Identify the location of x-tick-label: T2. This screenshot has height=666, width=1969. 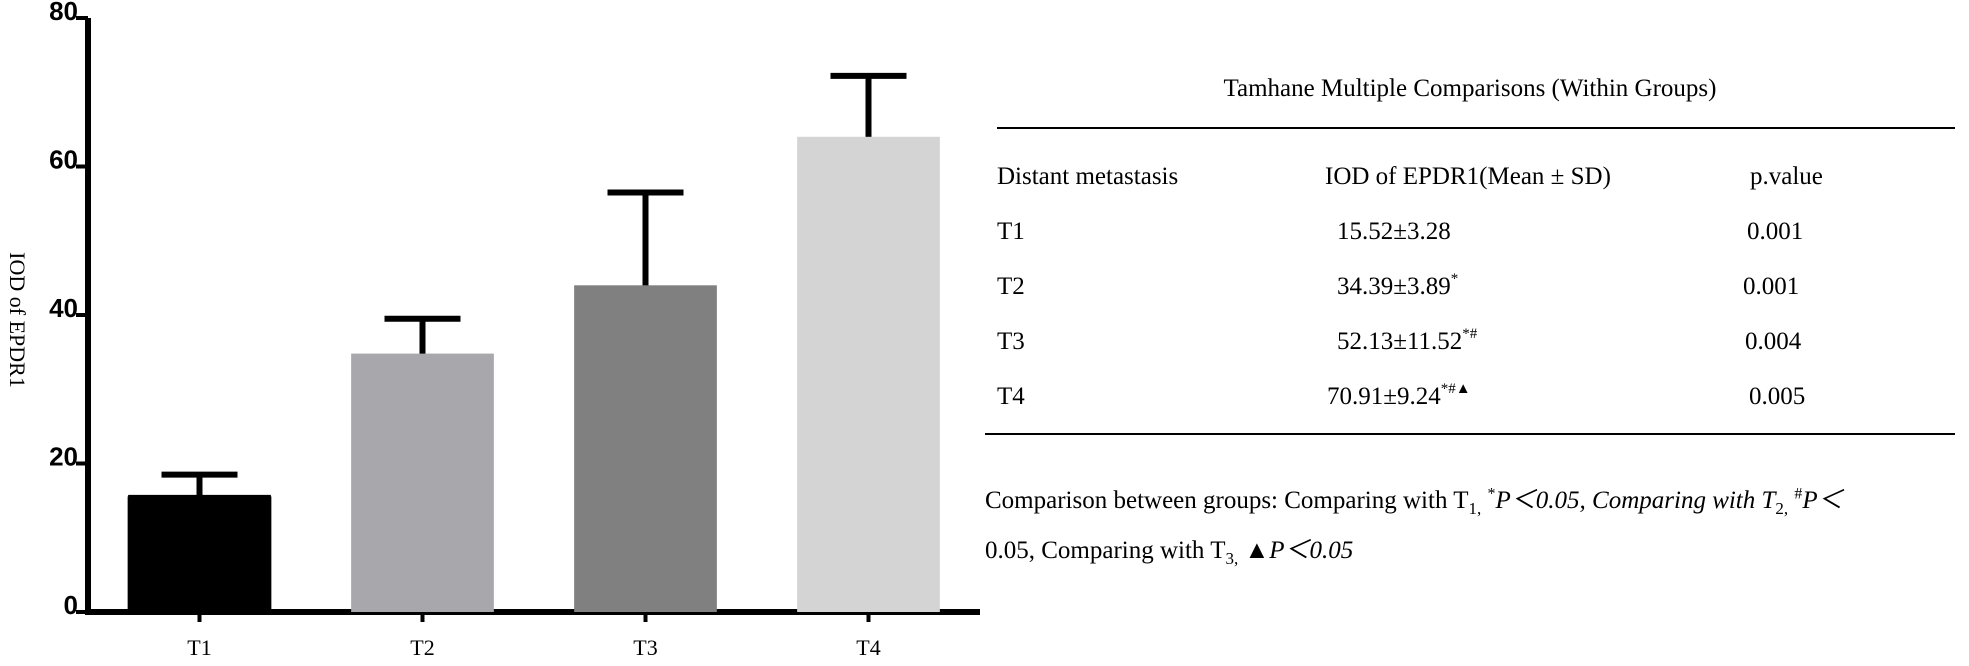
(422, 647).